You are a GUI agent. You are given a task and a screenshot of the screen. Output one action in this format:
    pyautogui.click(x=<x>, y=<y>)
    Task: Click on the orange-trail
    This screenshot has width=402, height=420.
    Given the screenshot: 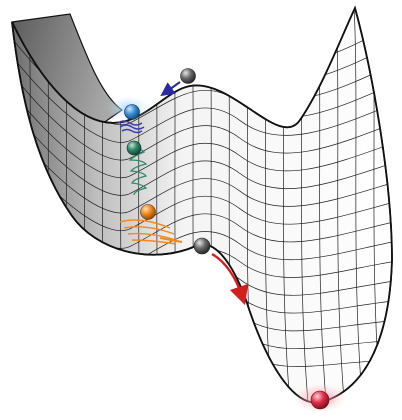 What is the action you would take?
    pyautogui.click(x=148, y=232)
    